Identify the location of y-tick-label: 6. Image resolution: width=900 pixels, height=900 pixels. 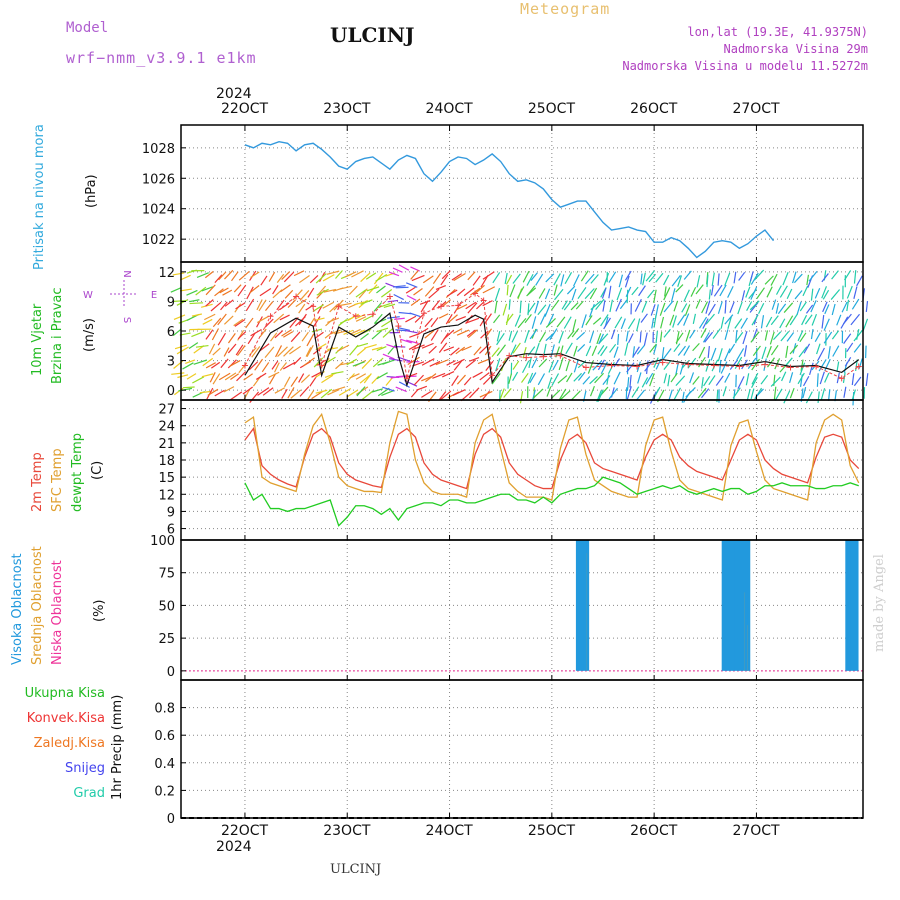
(171, 530).